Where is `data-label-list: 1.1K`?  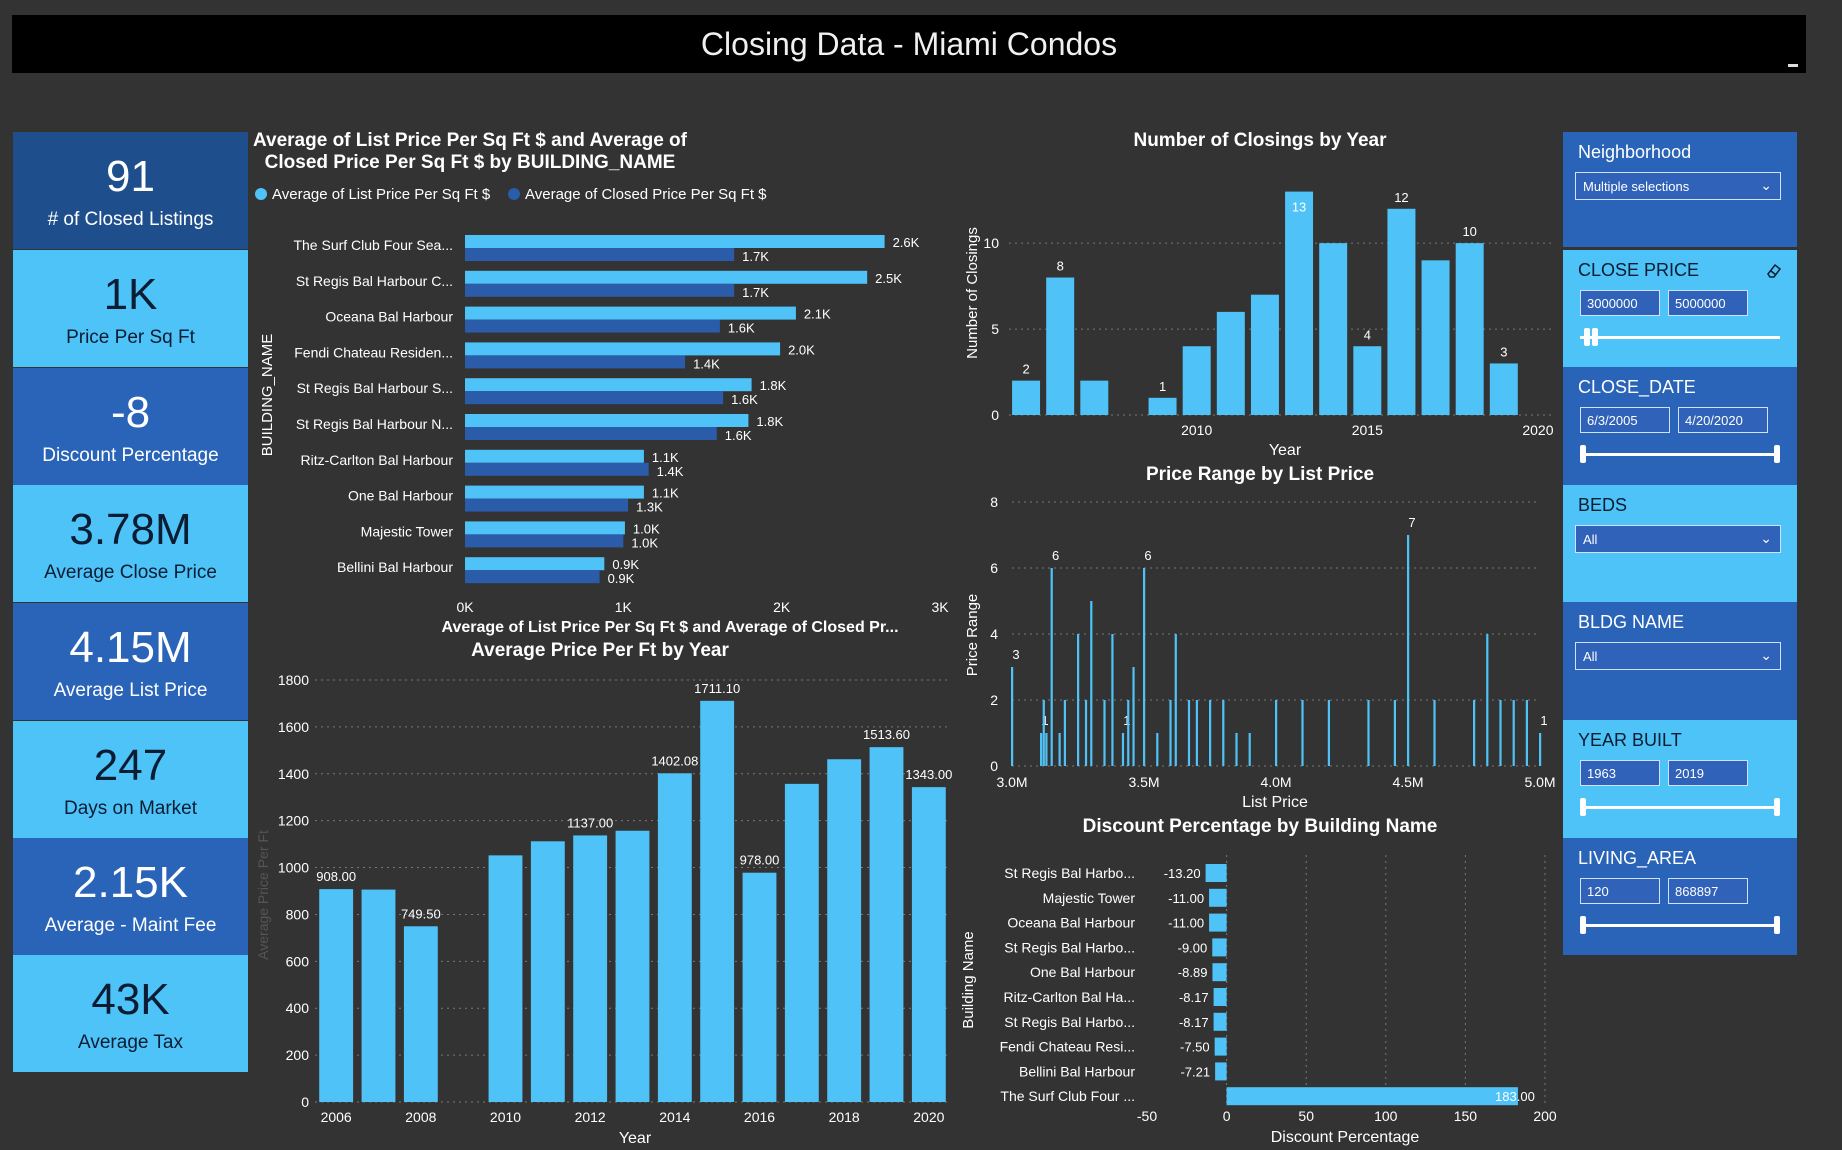 data-label-list: 1.1K is located at coordinates (665, 457).